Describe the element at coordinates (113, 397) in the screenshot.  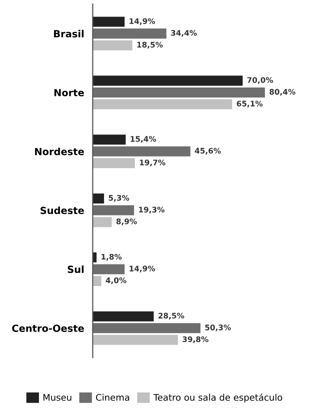
I see `legend-label: Cinema` at that location.